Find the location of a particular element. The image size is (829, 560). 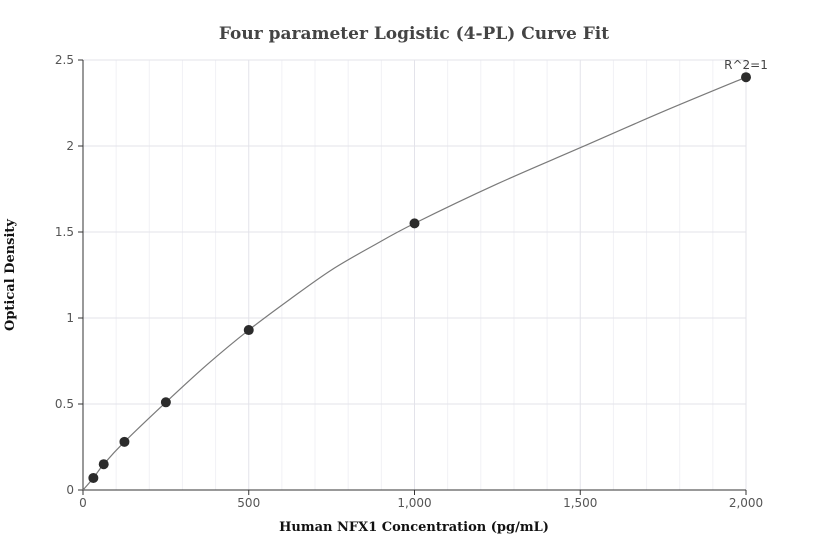

y-tick-label: 2.5 is located at coordinates (64, 60).